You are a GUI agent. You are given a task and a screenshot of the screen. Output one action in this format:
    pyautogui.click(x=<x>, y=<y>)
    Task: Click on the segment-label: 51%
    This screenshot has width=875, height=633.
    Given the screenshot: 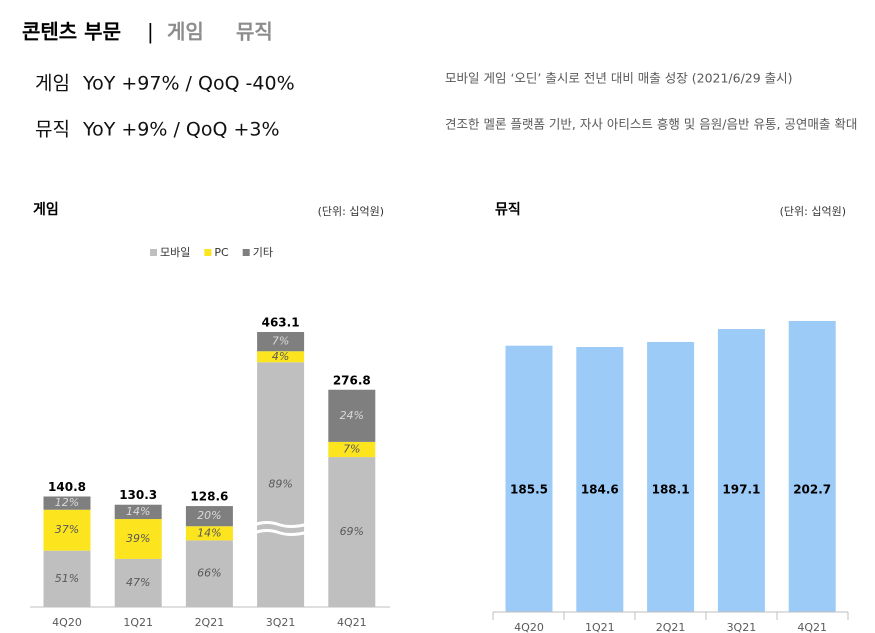 What is the action you would take?
    pyautogui.click(x=67, y=578)
    